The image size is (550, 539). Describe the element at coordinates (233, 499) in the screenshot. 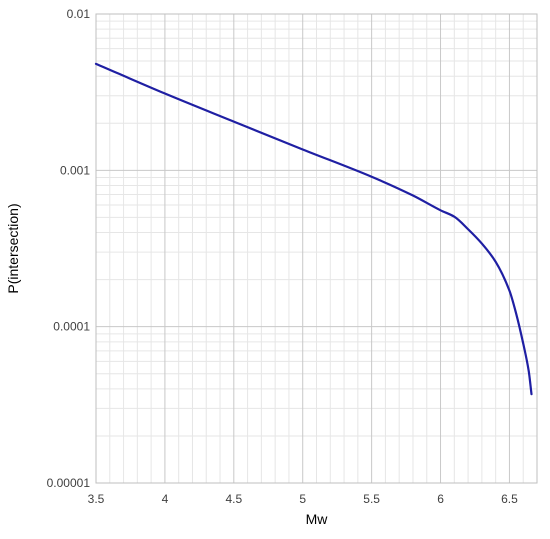

I see `x-tick-label: 4.5` at that location.